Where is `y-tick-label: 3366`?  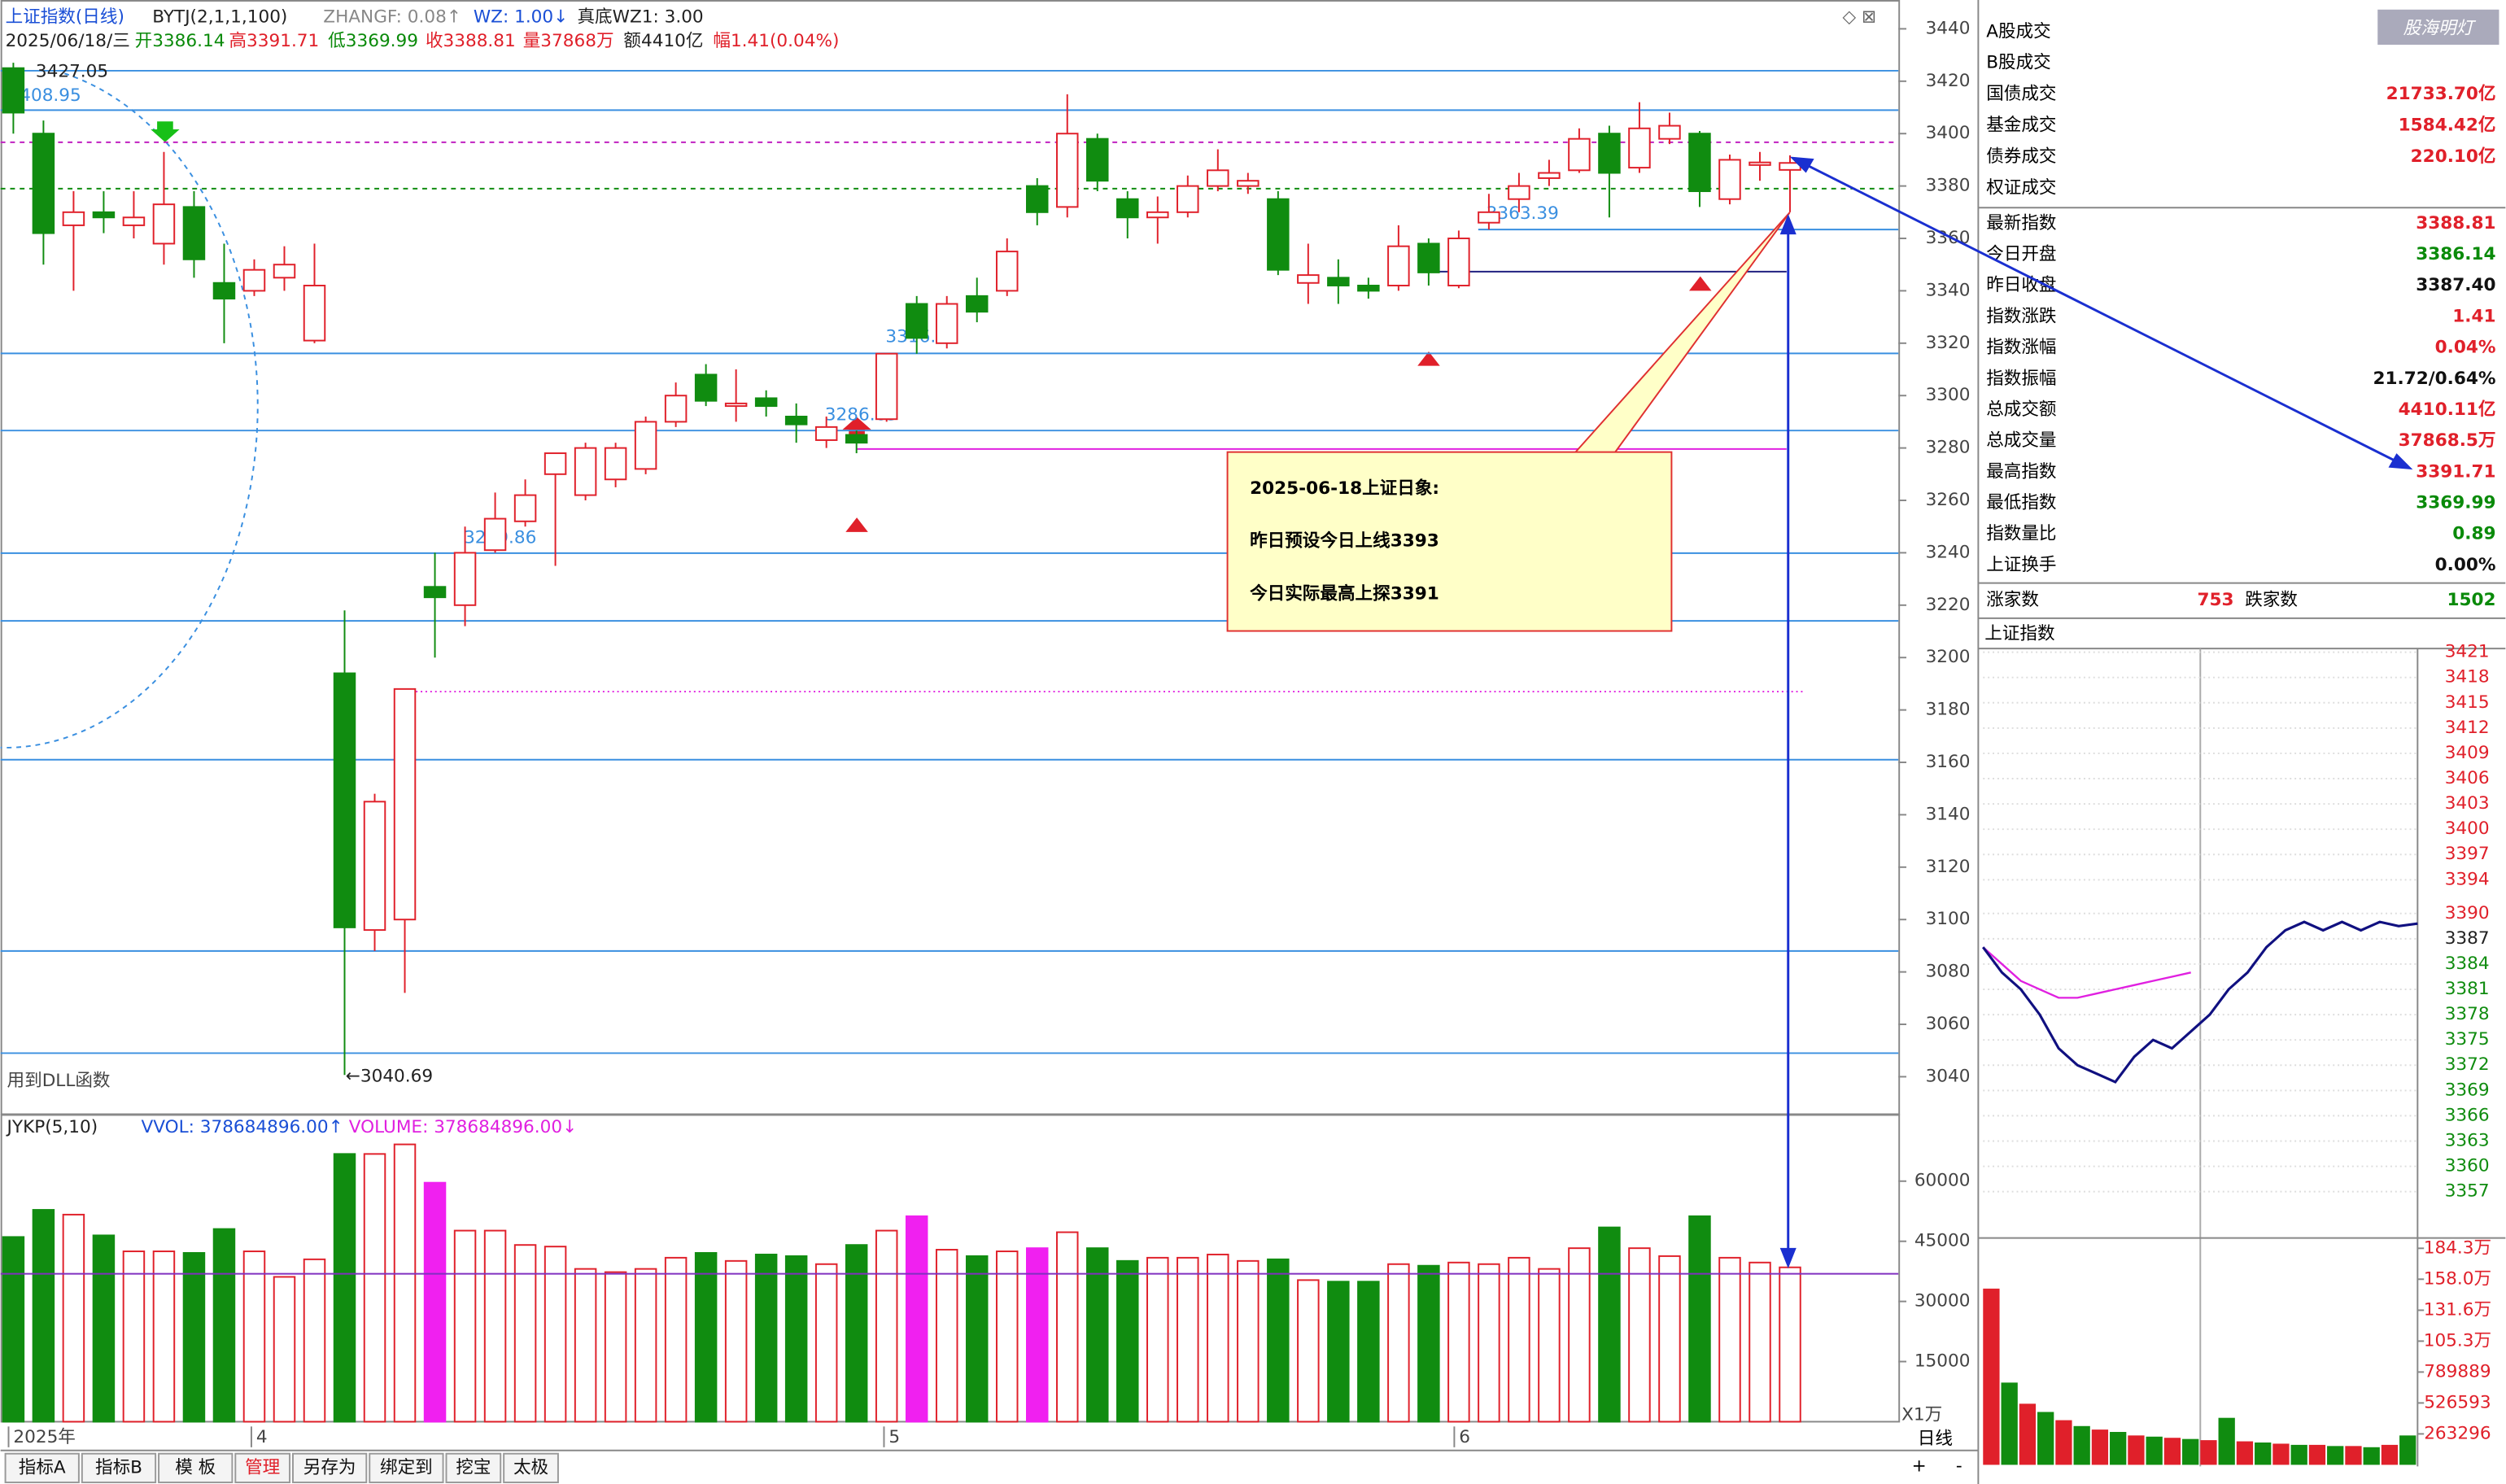
y-tick-label: 3366 is located at coordinates (2467, 1115).